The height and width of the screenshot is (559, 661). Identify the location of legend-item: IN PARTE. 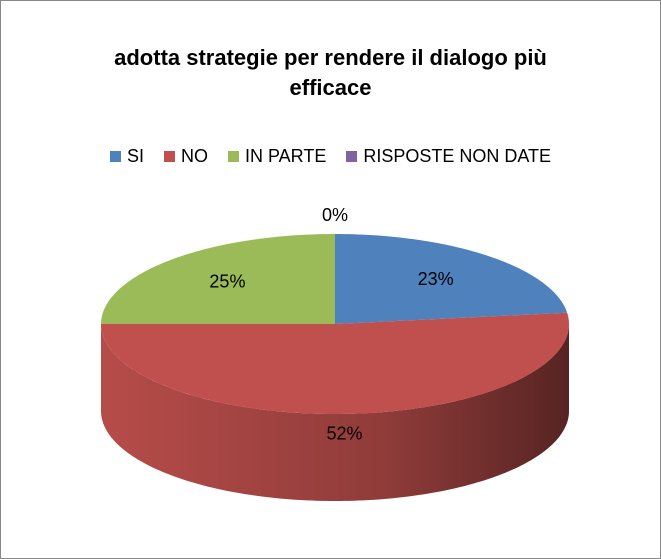
(277, 156).